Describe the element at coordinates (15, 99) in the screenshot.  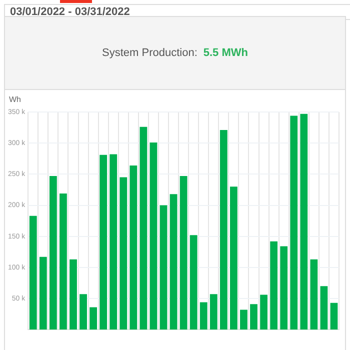
I see `y-axis-title: Wh` at that location.